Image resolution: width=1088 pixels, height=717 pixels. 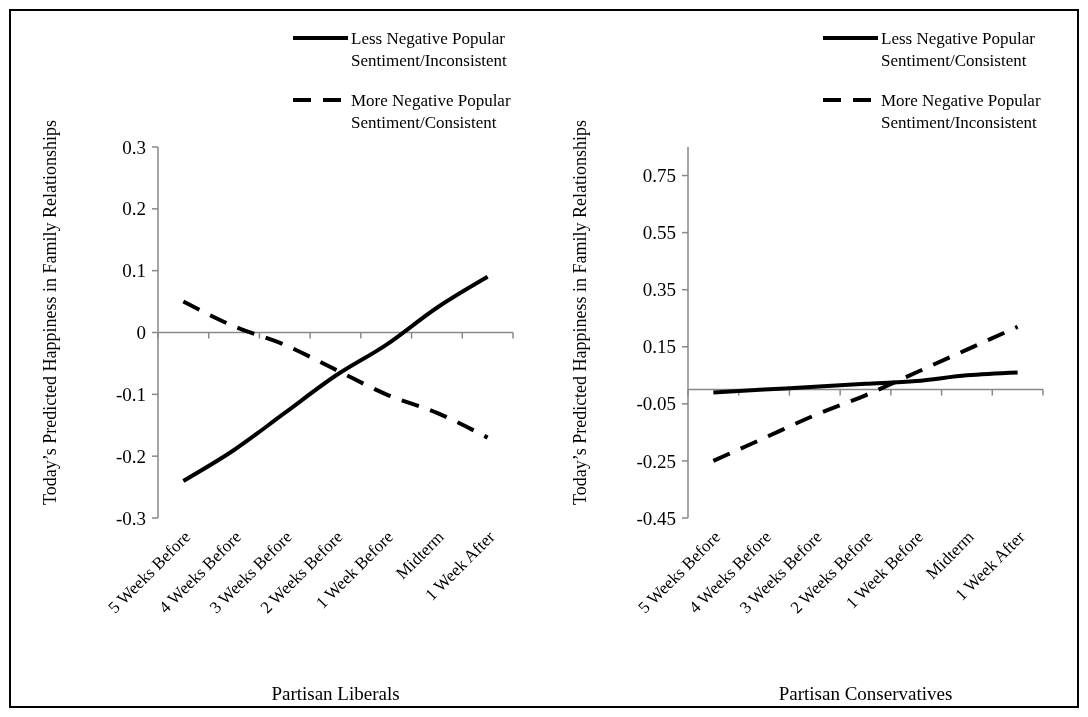 What do you see at coordinates (659, 347) in the screenshot?
I see `y-tick-label: 0.15` at bounding box center [659, 347].